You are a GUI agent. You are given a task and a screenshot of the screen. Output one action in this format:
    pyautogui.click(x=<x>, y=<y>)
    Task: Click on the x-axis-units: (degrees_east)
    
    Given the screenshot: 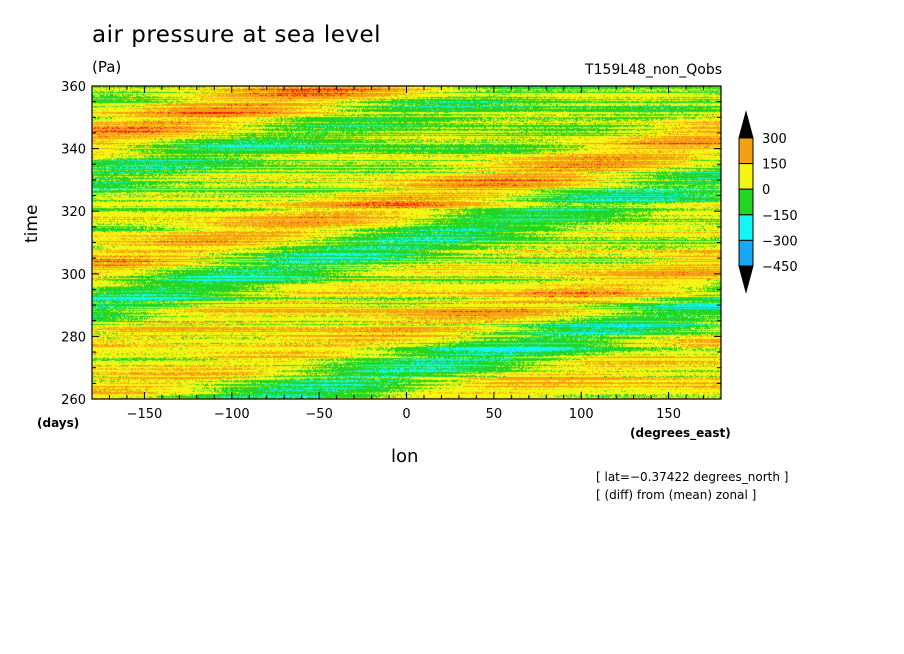 What is the action you would take?
    pyautogui.click(x=680, y=433)
    